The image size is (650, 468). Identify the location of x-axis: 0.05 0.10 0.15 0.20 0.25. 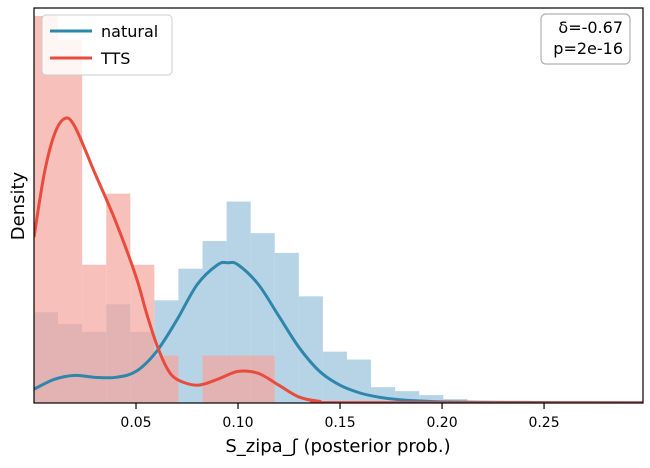
(340, 417).